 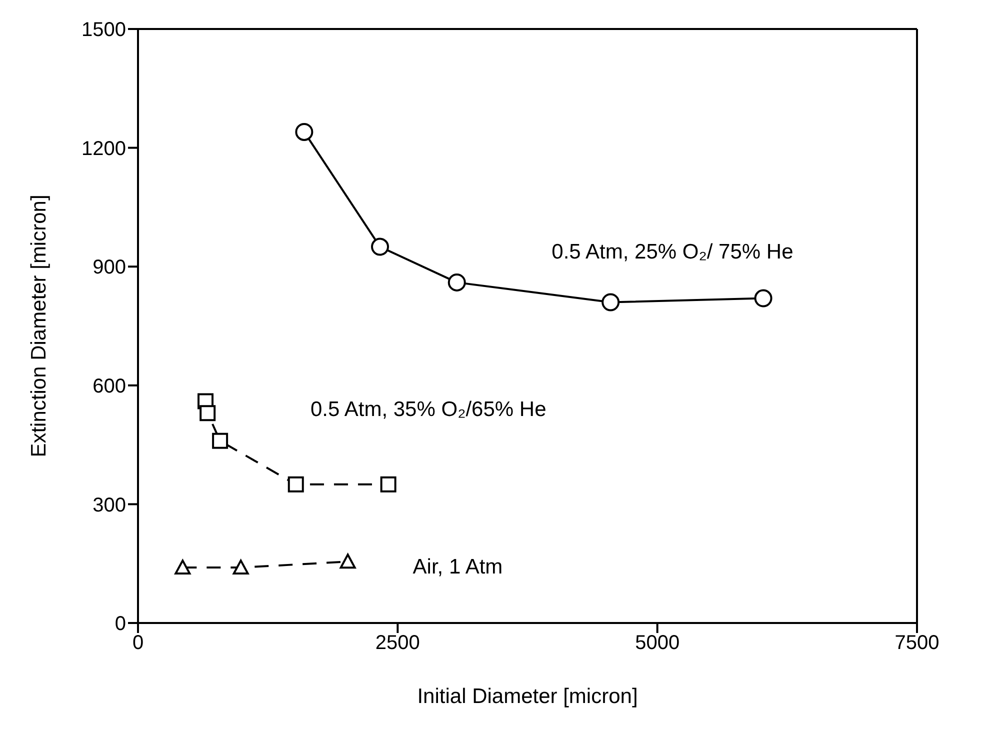 What do you see at coordinates (109, 505) in the screenshot?
I see `y-tick-label: 300` at bounding box center [109, 505].